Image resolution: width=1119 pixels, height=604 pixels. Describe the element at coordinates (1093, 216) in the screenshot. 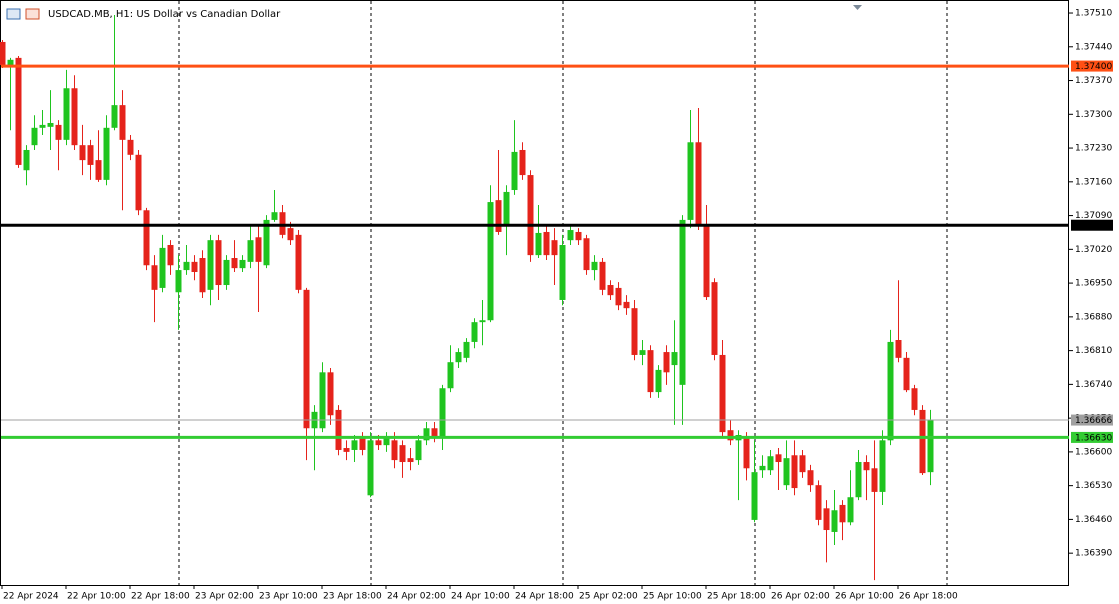

I see `y-tick-label: 1.37090` at that location.